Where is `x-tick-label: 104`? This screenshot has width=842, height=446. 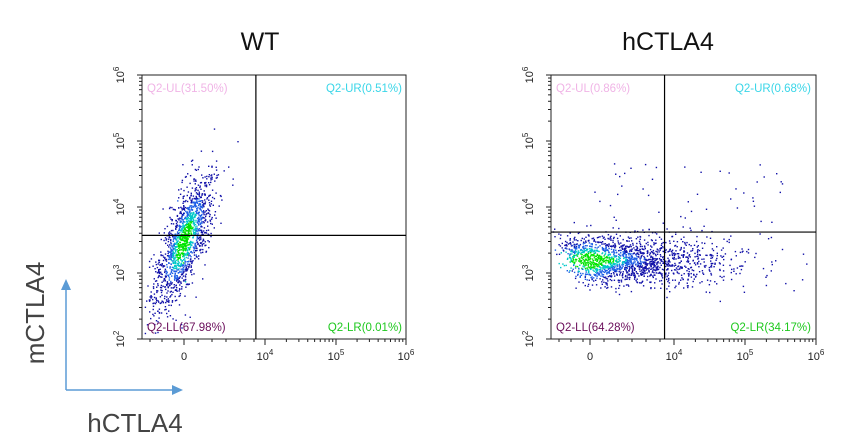 x-tick-label: 104 is located at coordinates (674, 355).